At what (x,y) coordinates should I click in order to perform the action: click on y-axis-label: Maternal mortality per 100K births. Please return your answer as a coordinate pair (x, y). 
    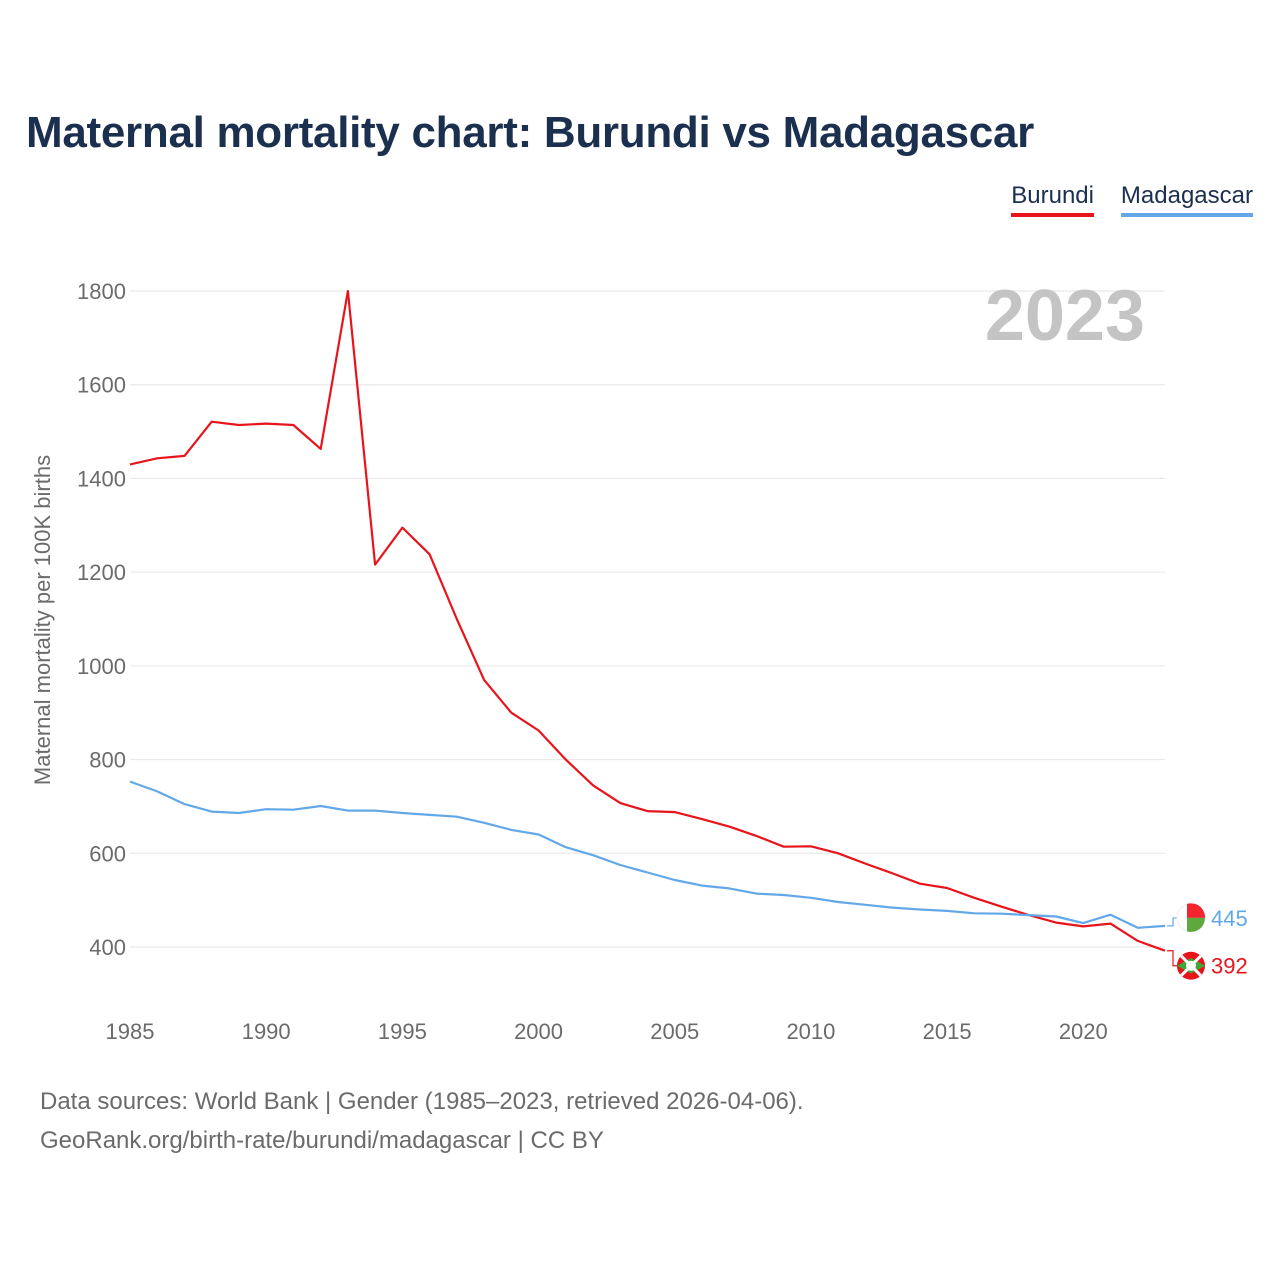
    Looking at the image, I should click on (42, 620).